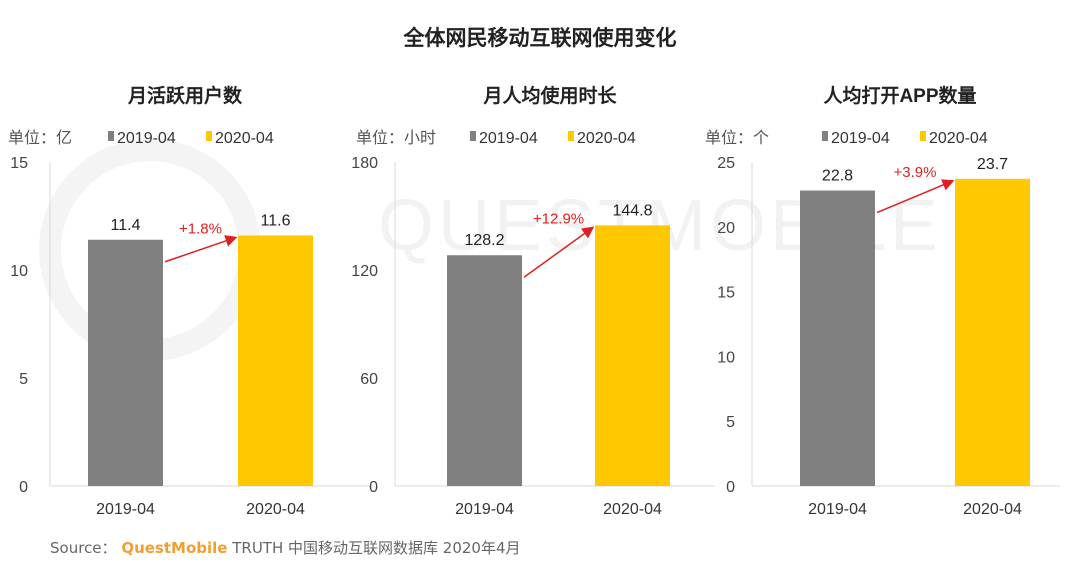 This screenshot has width=1080, height=571. Describe the element at coordinates (992, 164) in the screenshot. I see `data-label: 23.7` at that location.